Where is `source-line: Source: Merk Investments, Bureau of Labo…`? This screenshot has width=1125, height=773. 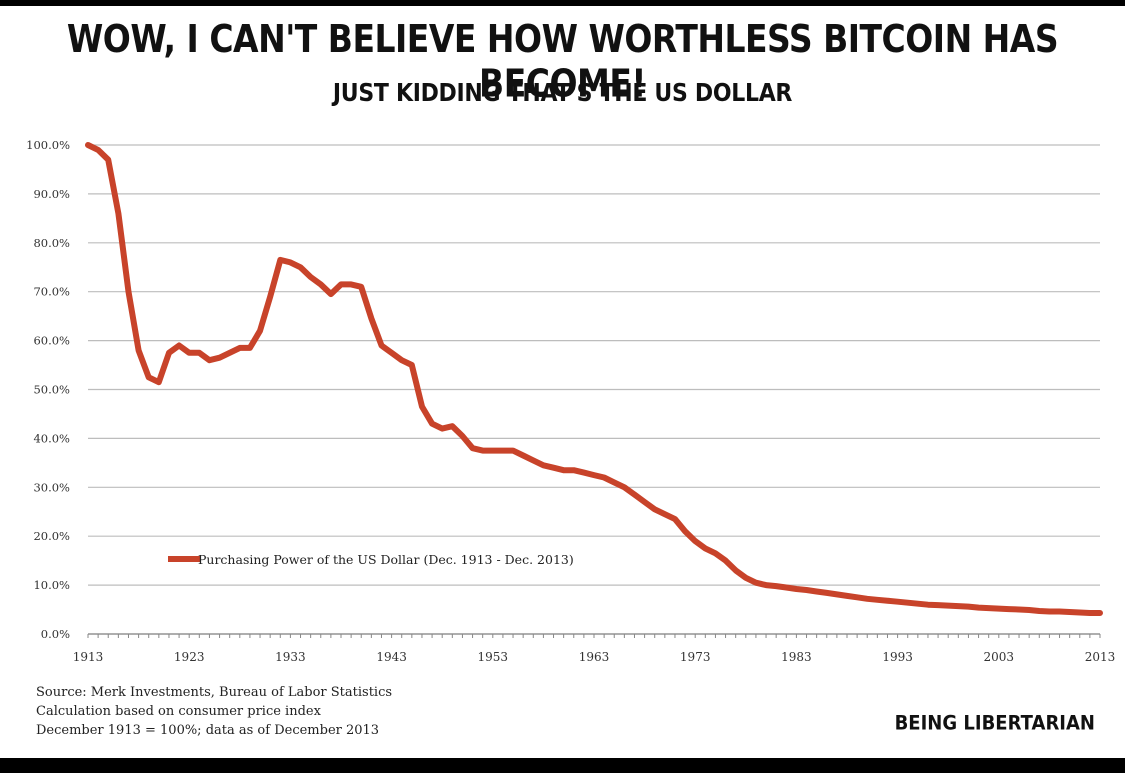 source-line: Source: Merk Investments, Bureau of Labo… is located at coordinates (214, 692).